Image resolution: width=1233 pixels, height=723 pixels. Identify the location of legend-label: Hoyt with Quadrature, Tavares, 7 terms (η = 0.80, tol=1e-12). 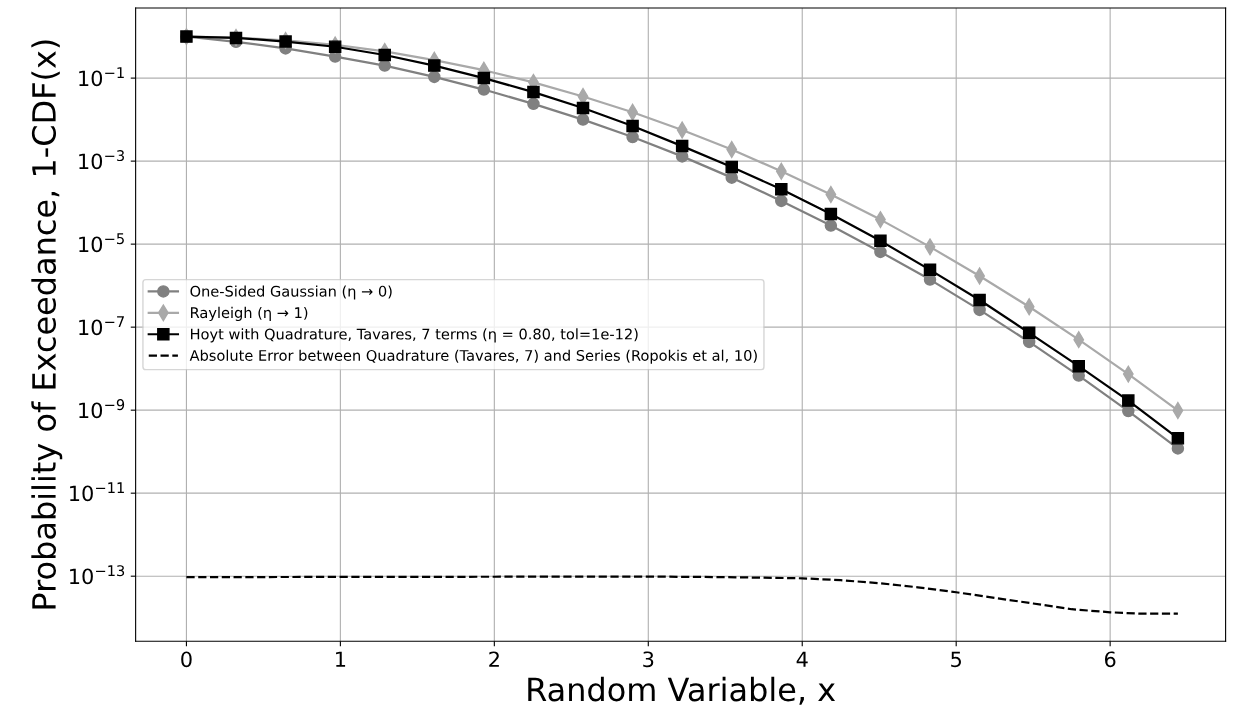
(414, 335).